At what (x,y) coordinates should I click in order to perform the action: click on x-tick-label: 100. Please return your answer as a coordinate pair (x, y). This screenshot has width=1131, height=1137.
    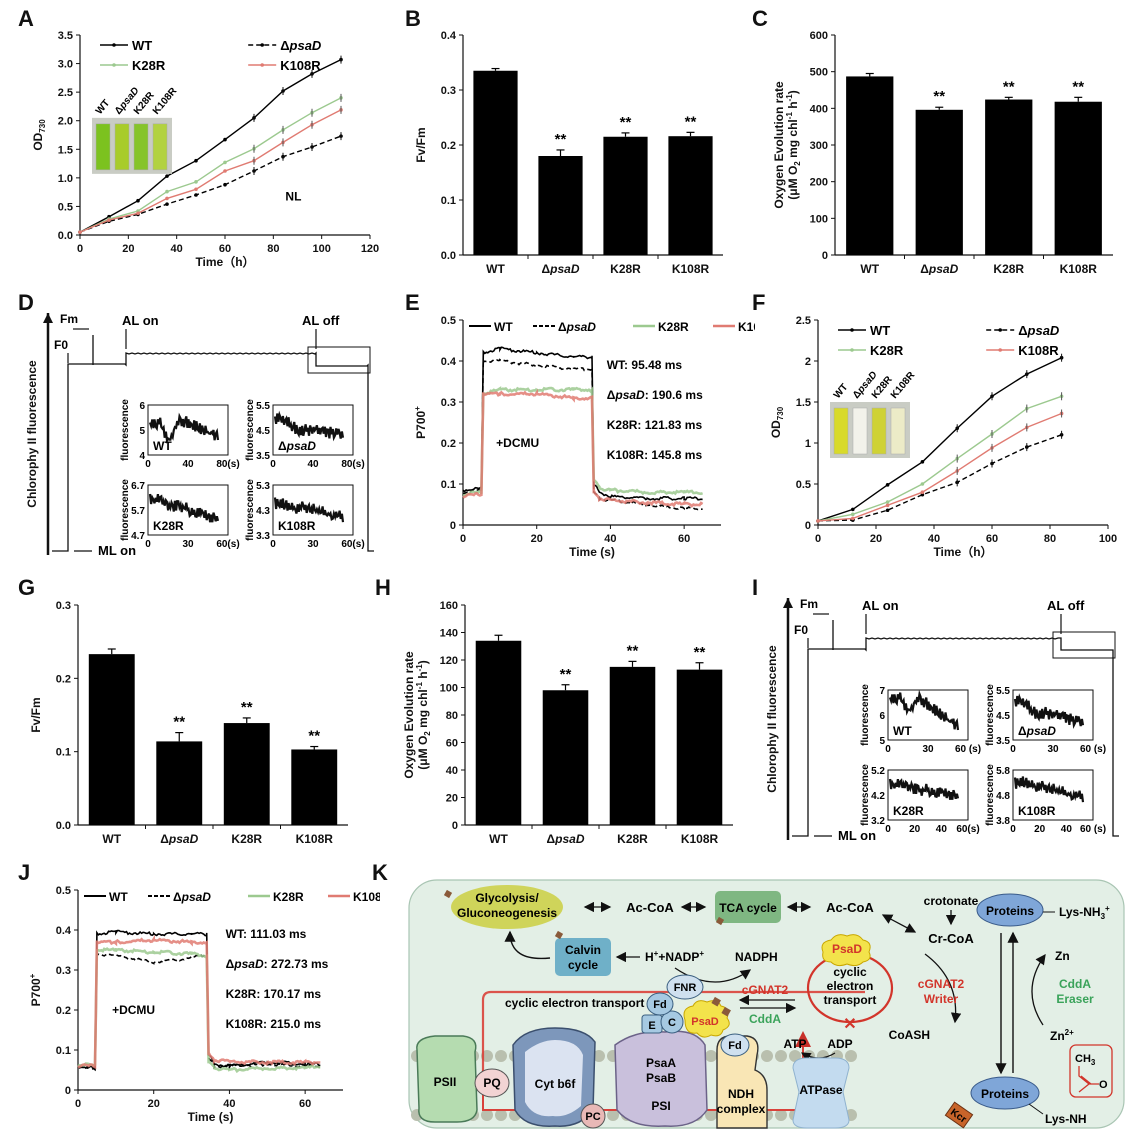
    Looking at the image, I should click on (1108, 539).